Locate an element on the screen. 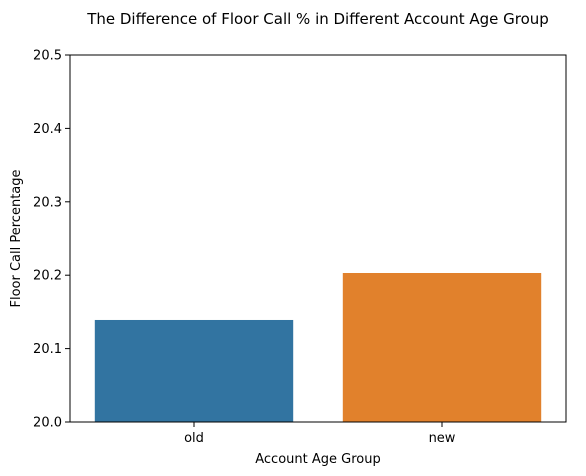 The width and height of the screenshot is (586, 476). y-tick-label: 20.0 is located at coordinates (47, 423).